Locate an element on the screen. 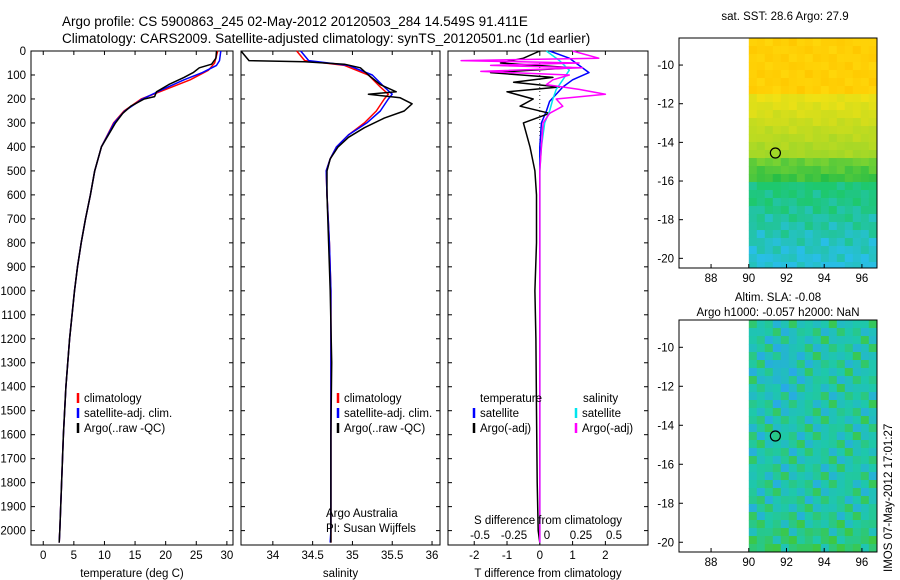 The image size is (900, 580). temperature-x-label: temperature (deg C) is located at coordinates (132, 574).